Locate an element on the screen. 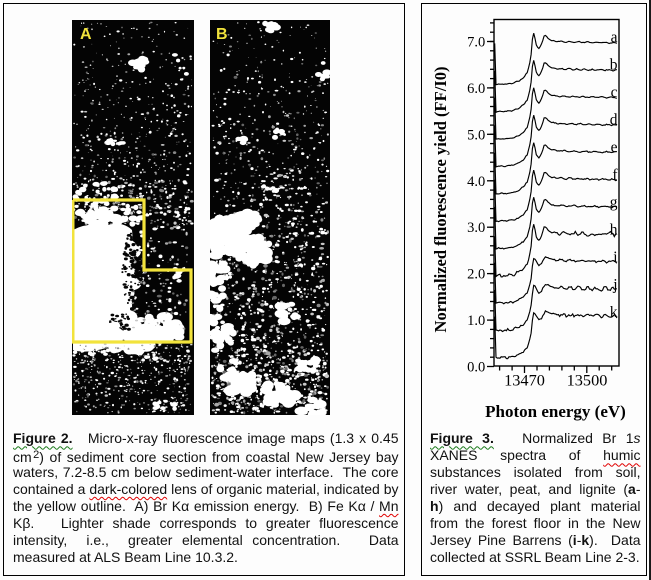 Image resolution: width=651 pixels, height=580 pixels. svg-text: j is located at coordinates (614, 284).